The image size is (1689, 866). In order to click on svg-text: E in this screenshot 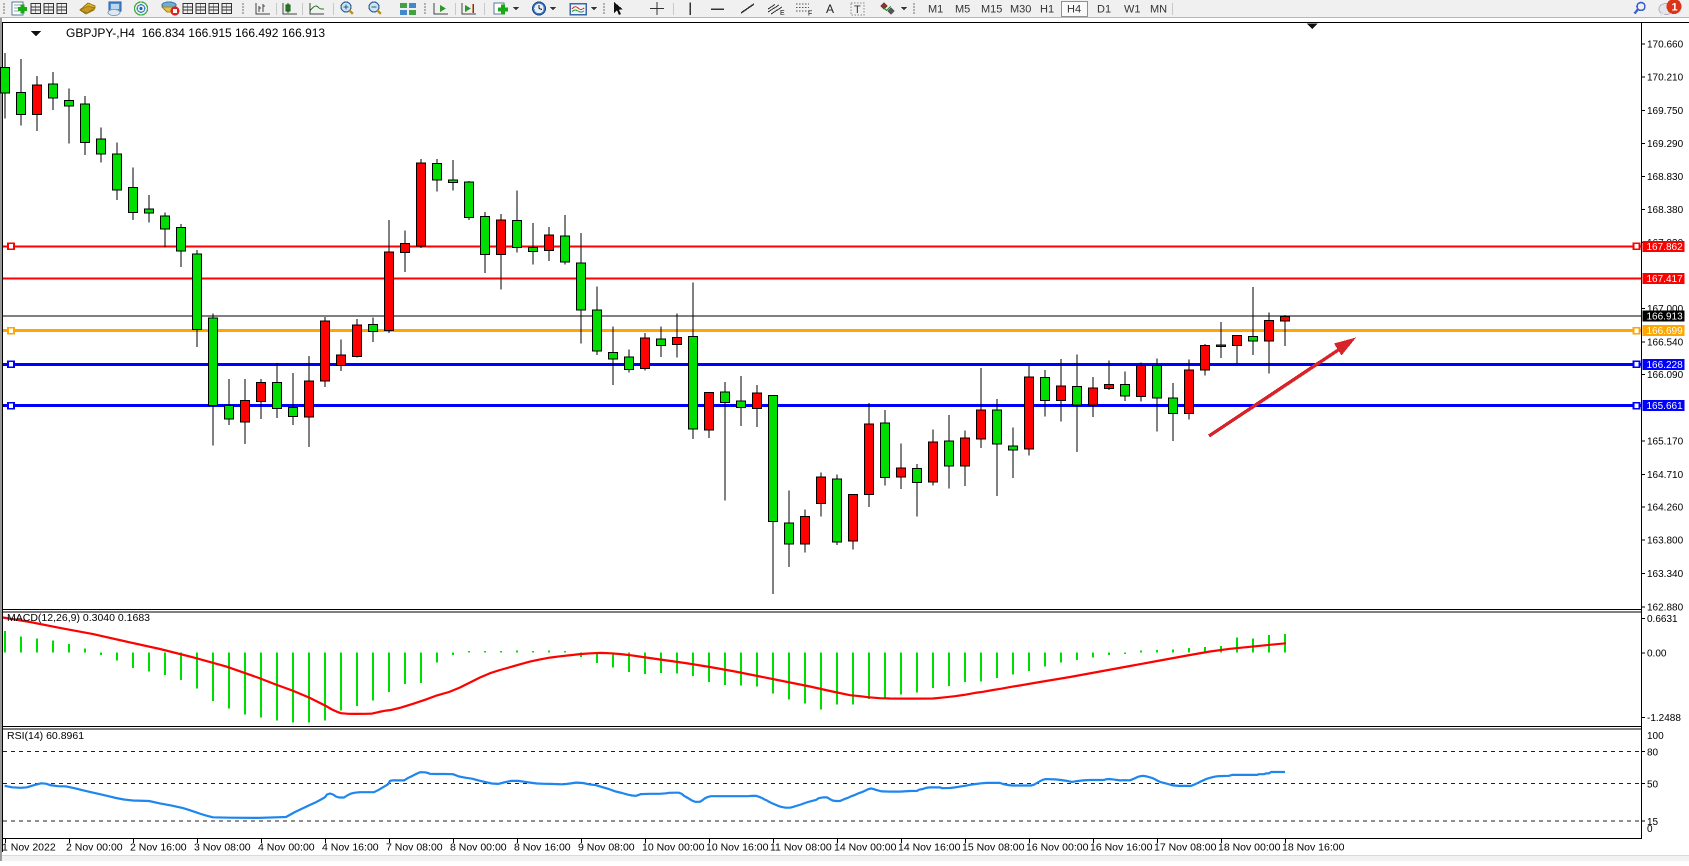, I will do `click(782, 13)`.